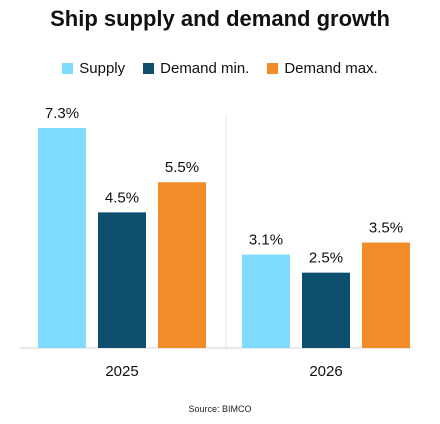 The image size is (440, 424). What do you see at coordinates (102, 68) in the screenshot?
I see `legend-label-supply: Supply` at bounding box center [102, 68].